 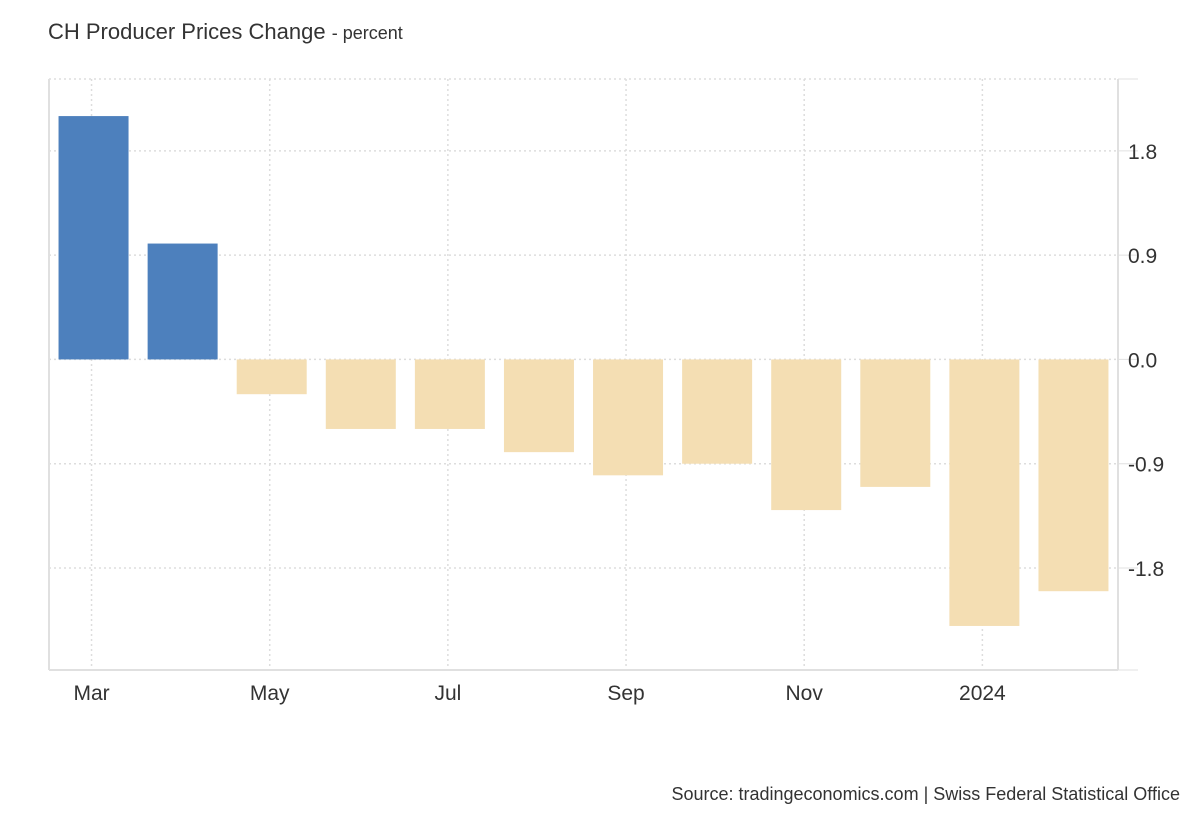 What do you see at coordinates (1142, 256) in the screenshot?
I see `y-tick-label: 0.9` at bounding box center [1142, 256].